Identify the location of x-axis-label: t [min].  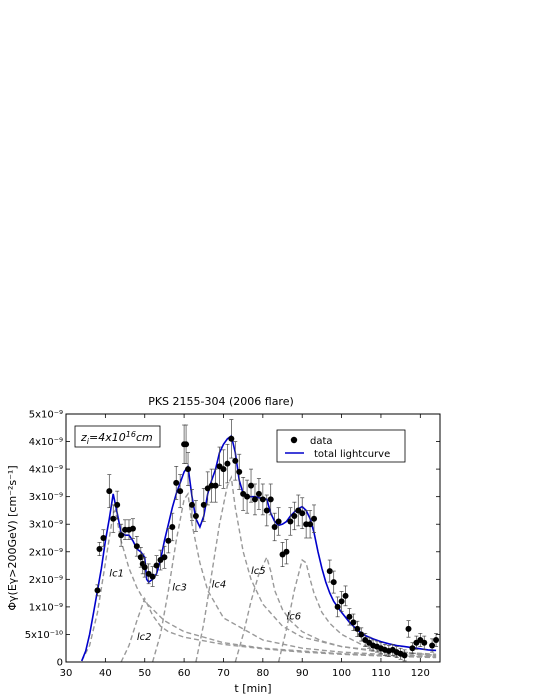
(252, 688).